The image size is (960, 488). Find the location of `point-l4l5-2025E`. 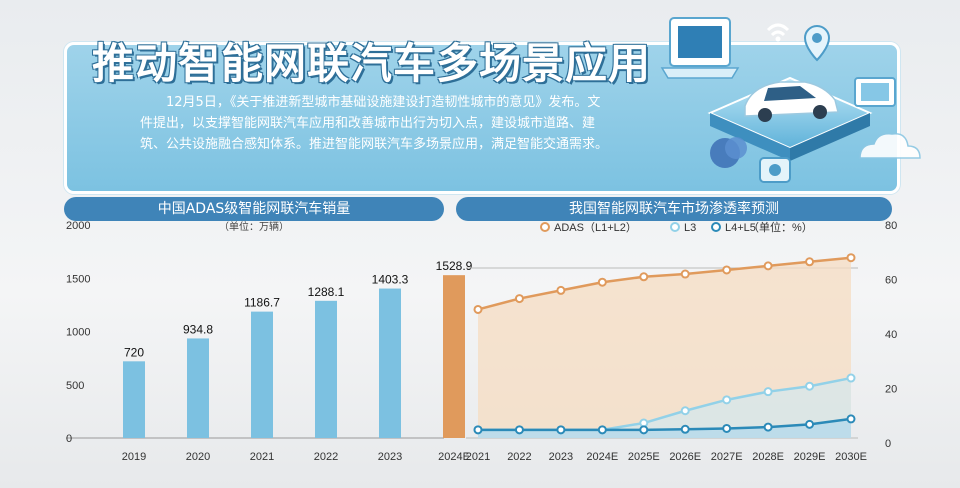

point-l4l5-2025E is located at coordinates (644, 430).